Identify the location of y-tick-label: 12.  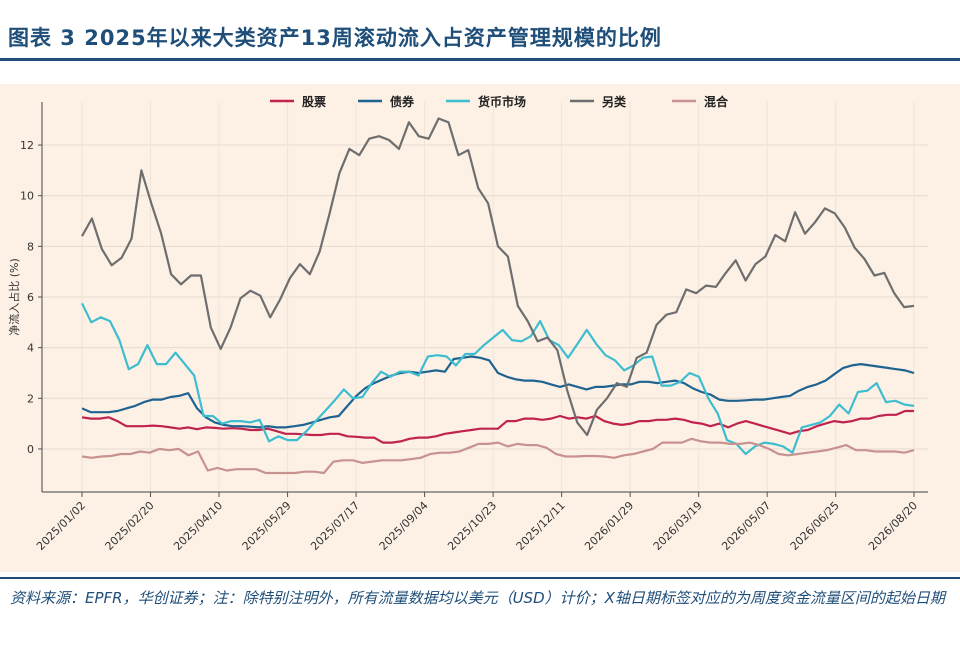
(27, 145).